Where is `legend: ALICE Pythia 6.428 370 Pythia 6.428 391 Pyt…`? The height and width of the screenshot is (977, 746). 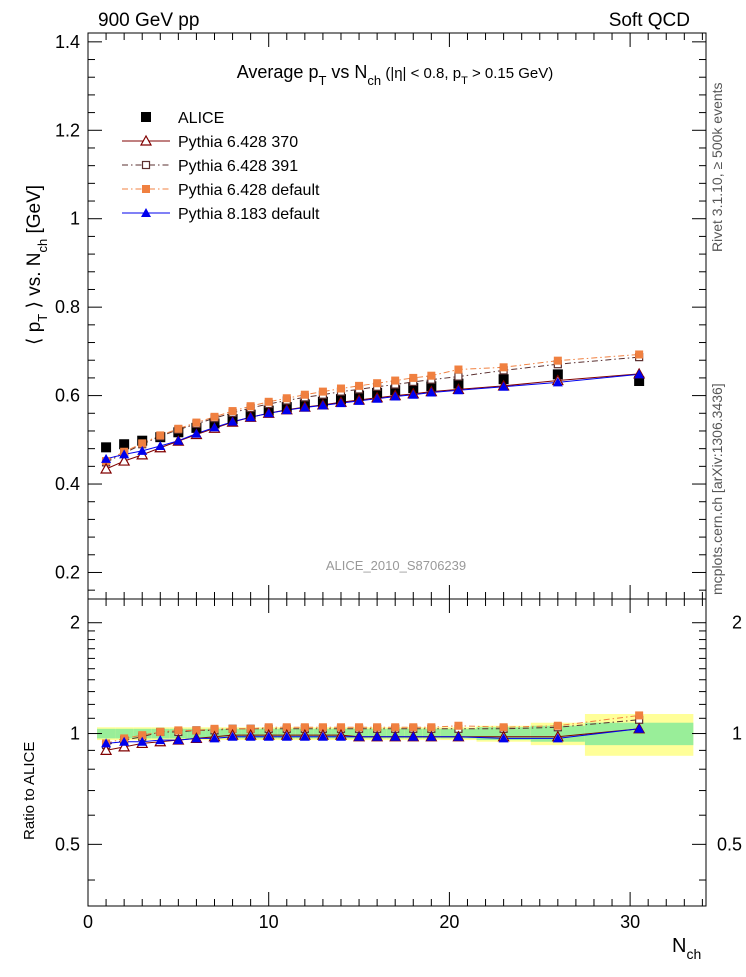
legend: ALICE Pythia 6.428 370 Pythia 6.428 391 Pyt… is located at coordinates (221, 166).